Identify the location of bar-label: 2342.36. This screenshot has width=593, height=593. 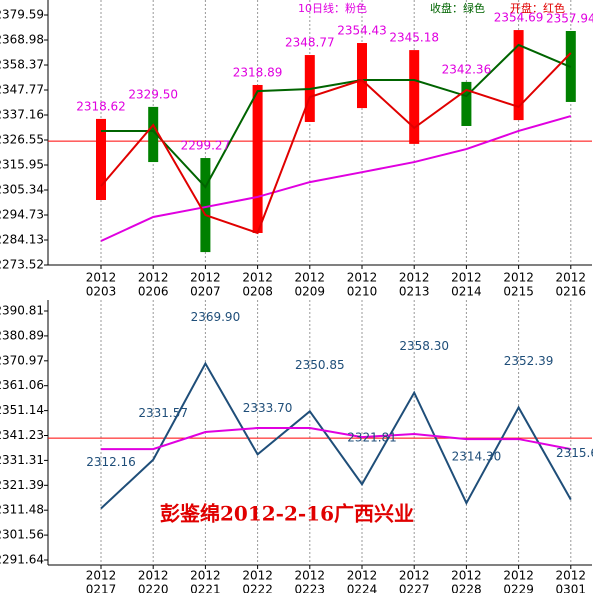
(467, 69).